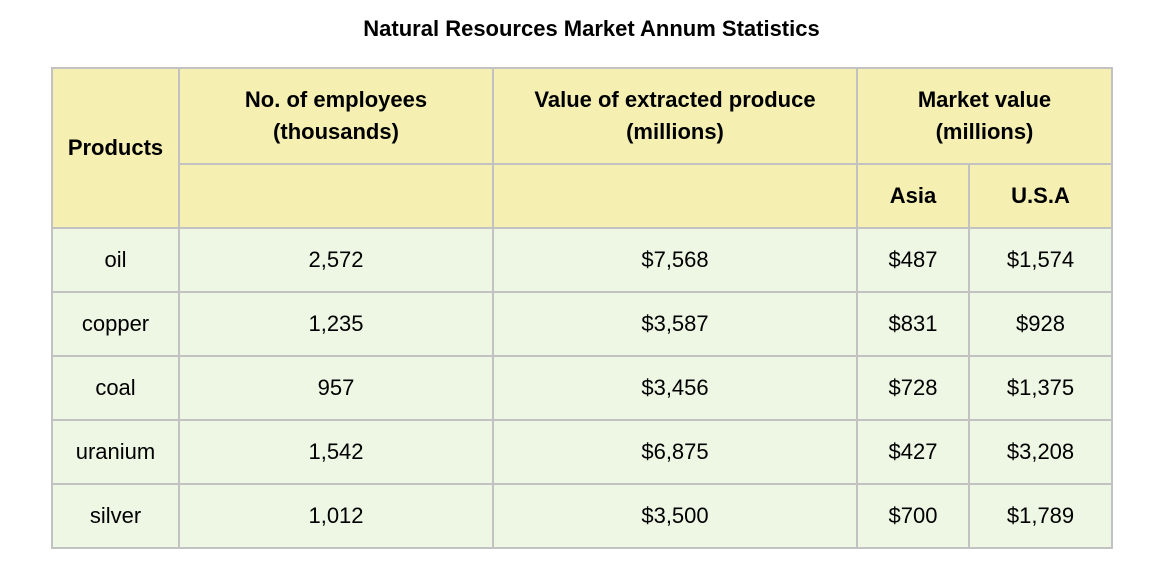 This screenshot has width=1169, height=572. Describe the element at coordinates (336, 116) in the screenshot. I see `header-employees: No. of employees (thousands)` at that location.